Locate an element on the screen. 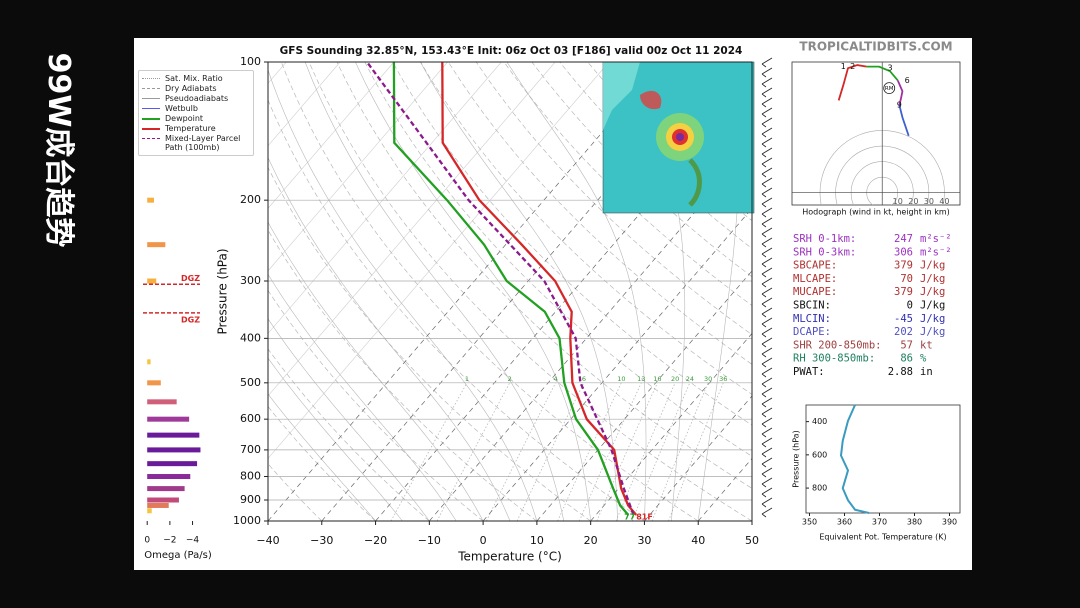  thetae-x-tick-label: 380 is located at coordinates (914, 522).